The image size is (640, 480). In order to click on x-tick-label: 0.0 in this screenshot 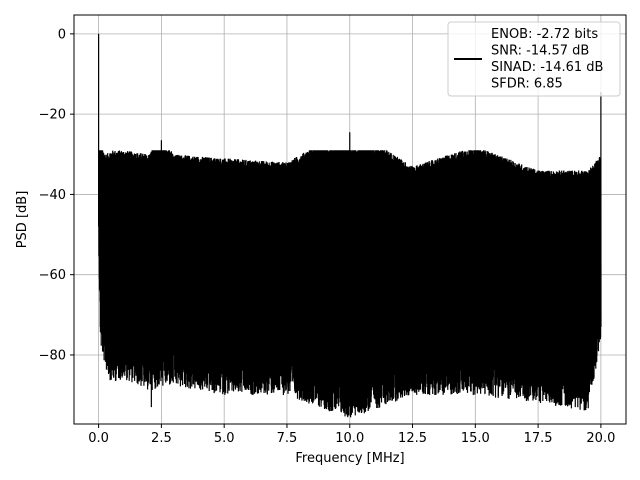, I will do `click(98, 438)`.